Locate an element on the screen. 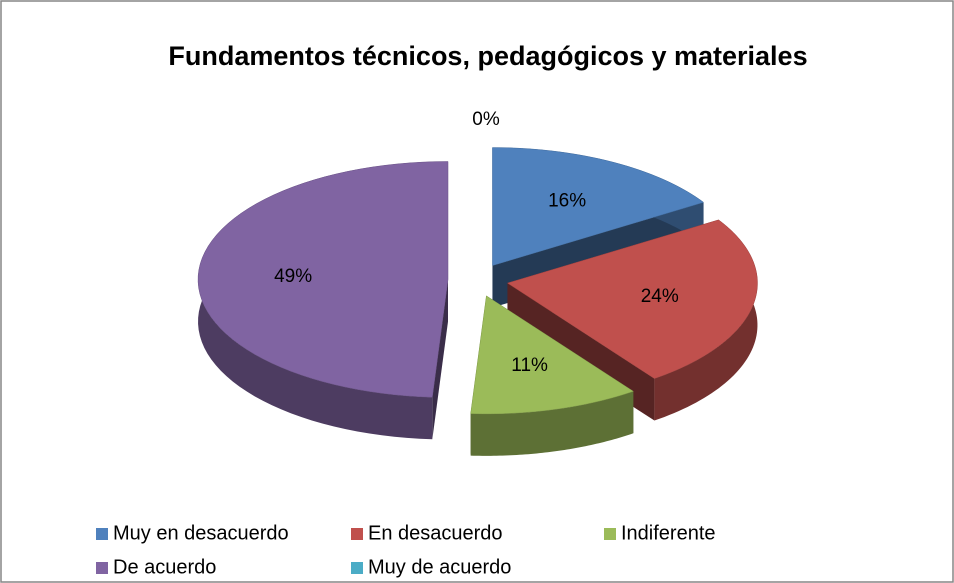  data-label: 49% is located at coordinates (293, 276).